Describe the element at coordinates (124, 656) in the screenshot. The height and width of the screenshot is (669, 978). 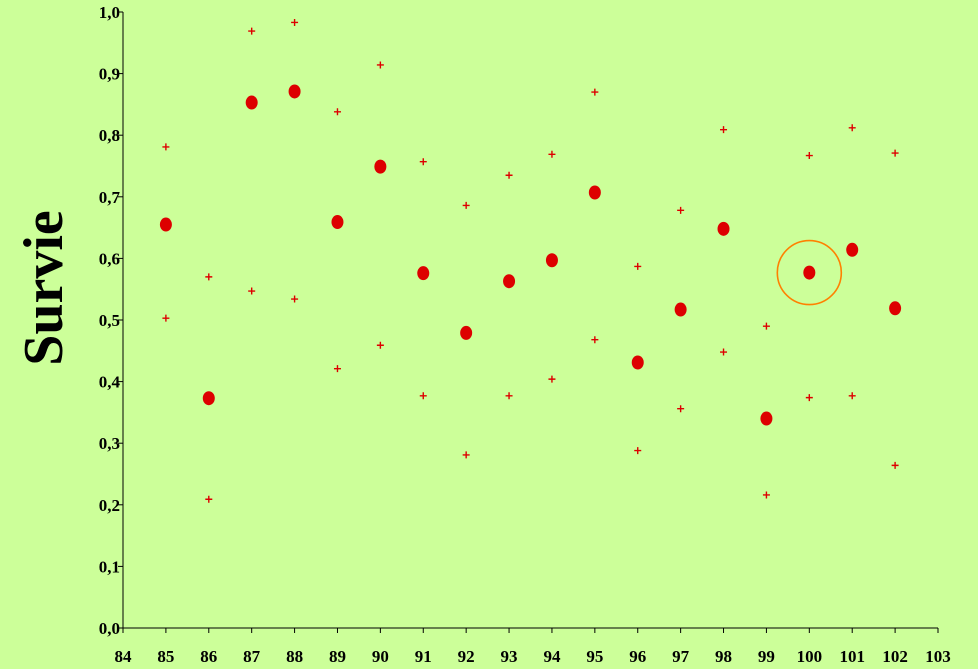
I see `x-tick-label: 84` at that location.